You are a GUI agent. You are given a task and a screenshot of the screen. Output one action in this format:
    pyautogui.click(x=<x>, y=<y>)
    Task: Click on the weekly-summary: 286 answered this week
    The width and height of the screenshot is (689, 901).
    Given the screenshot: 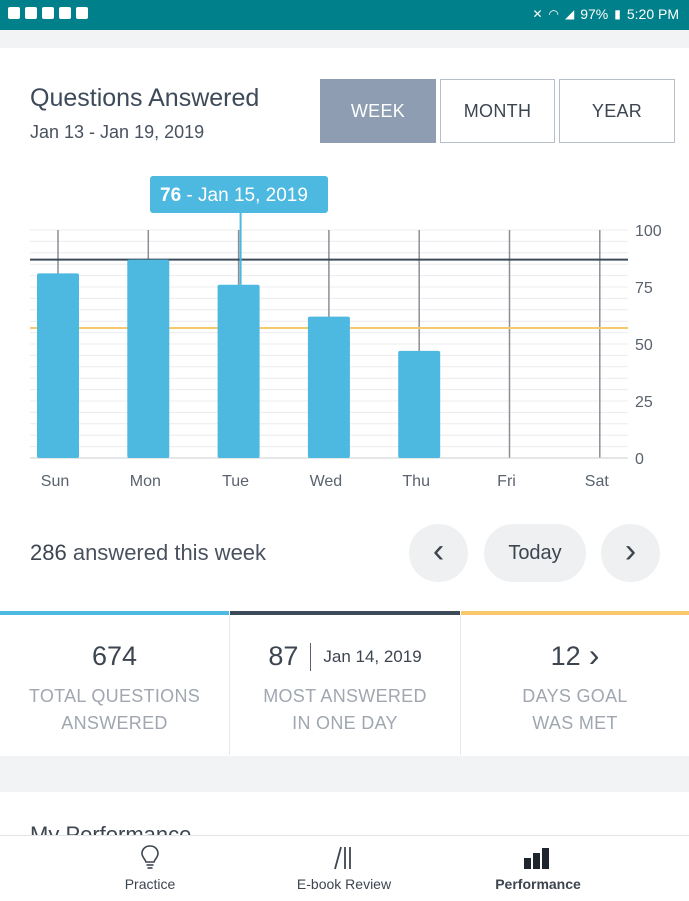 What is the action you would take?
    pyautogui.click(x=148, y=553)
    